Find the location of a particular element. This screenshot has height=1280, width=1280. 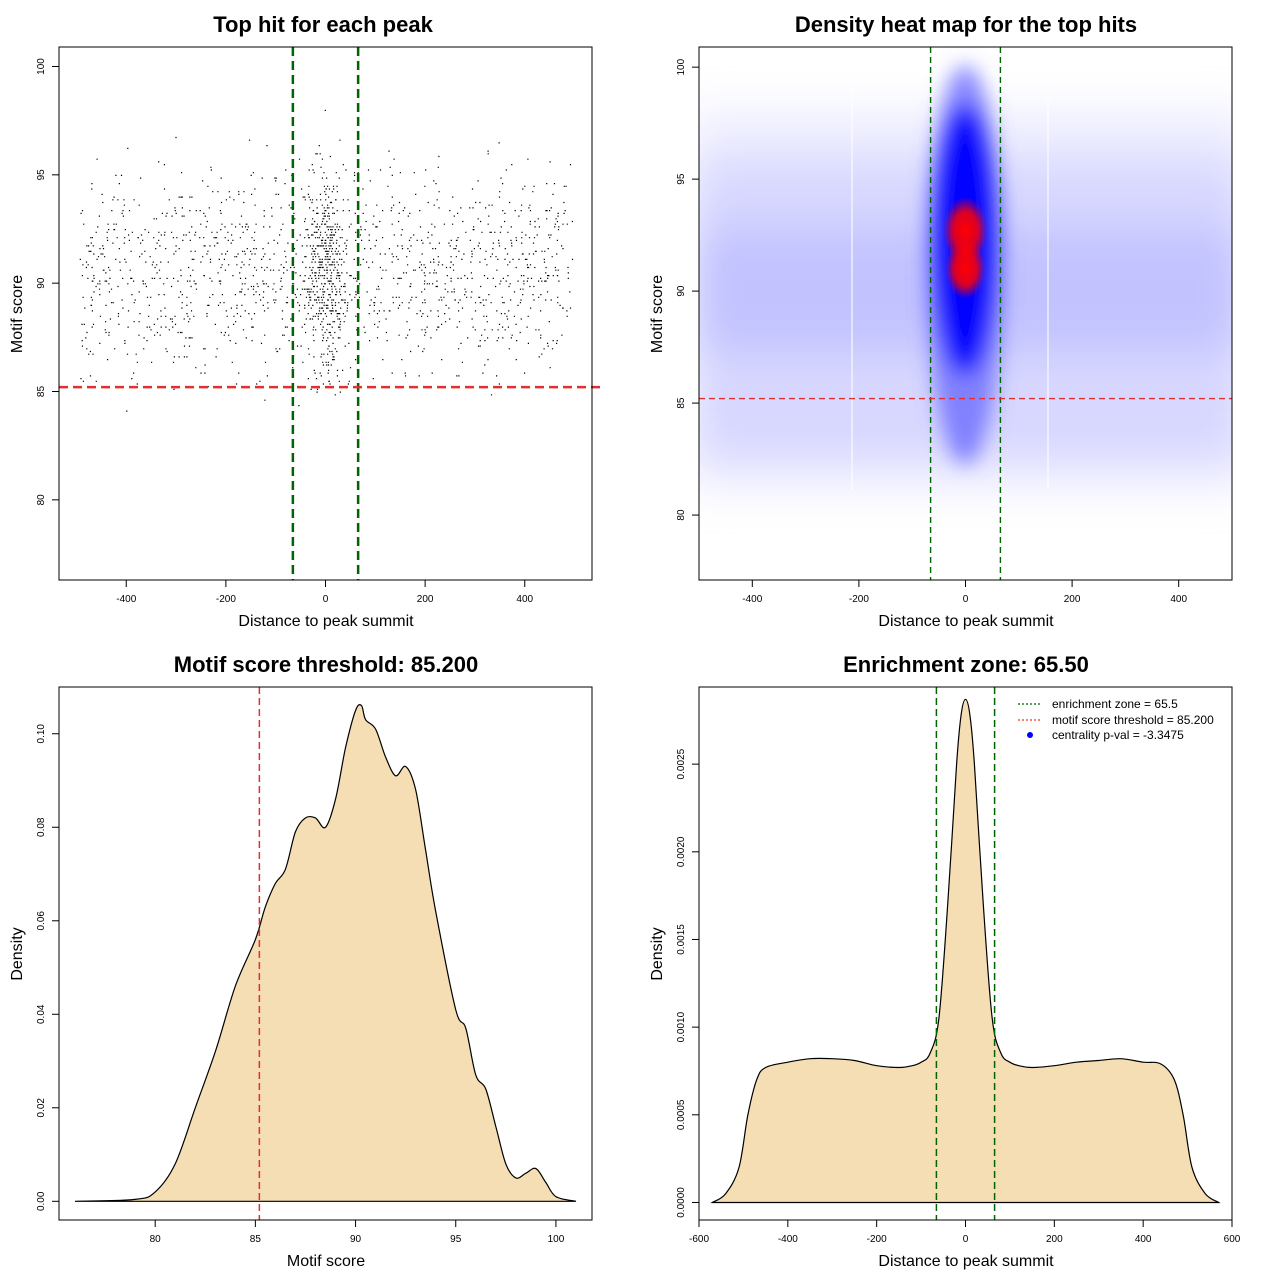

score-density-x-axis: 80 85 90 95 100 is located at coordinates (357, 1232).